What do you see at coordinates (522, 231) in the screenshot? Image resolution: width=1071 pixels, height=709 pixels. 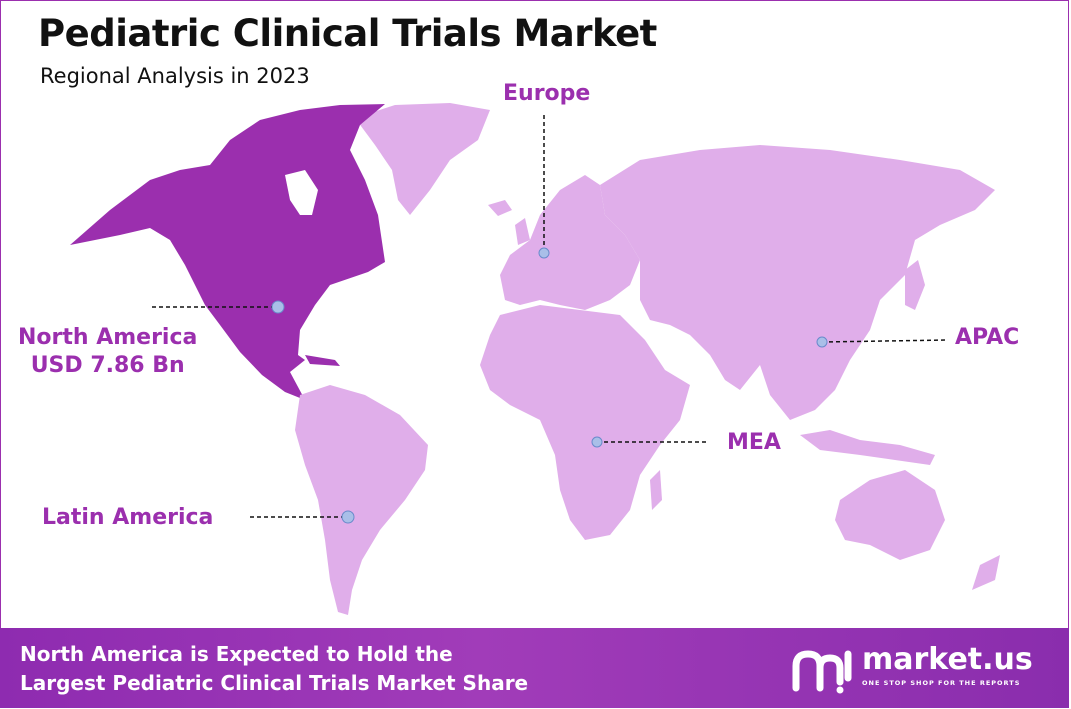 I see `uk-shape` at bounding box center [522, 231].